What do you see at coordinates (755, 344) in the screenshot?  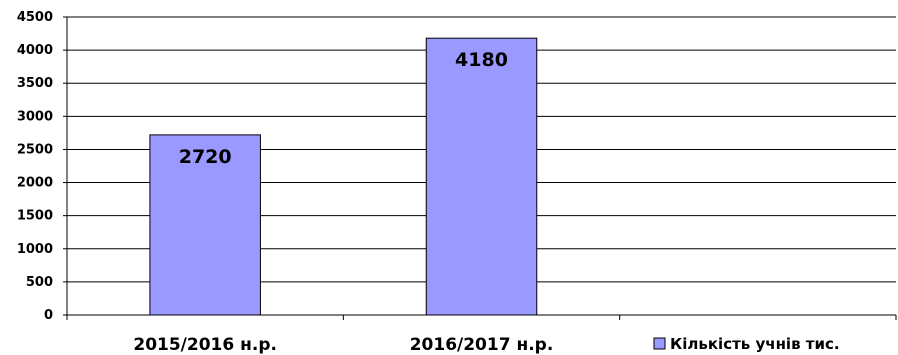 I see `legend-label: Кількість учнів тис.` at bounding box center [755, 344].